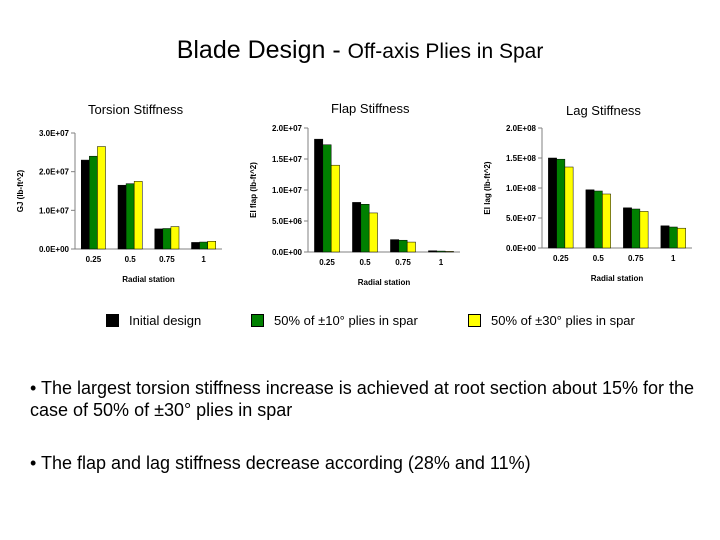  What do you see at coordinates (445, 51) in the screenshot?
I see `slide-title-sub: Off-axis Plies in Spar` at bounding box center [445, 51].